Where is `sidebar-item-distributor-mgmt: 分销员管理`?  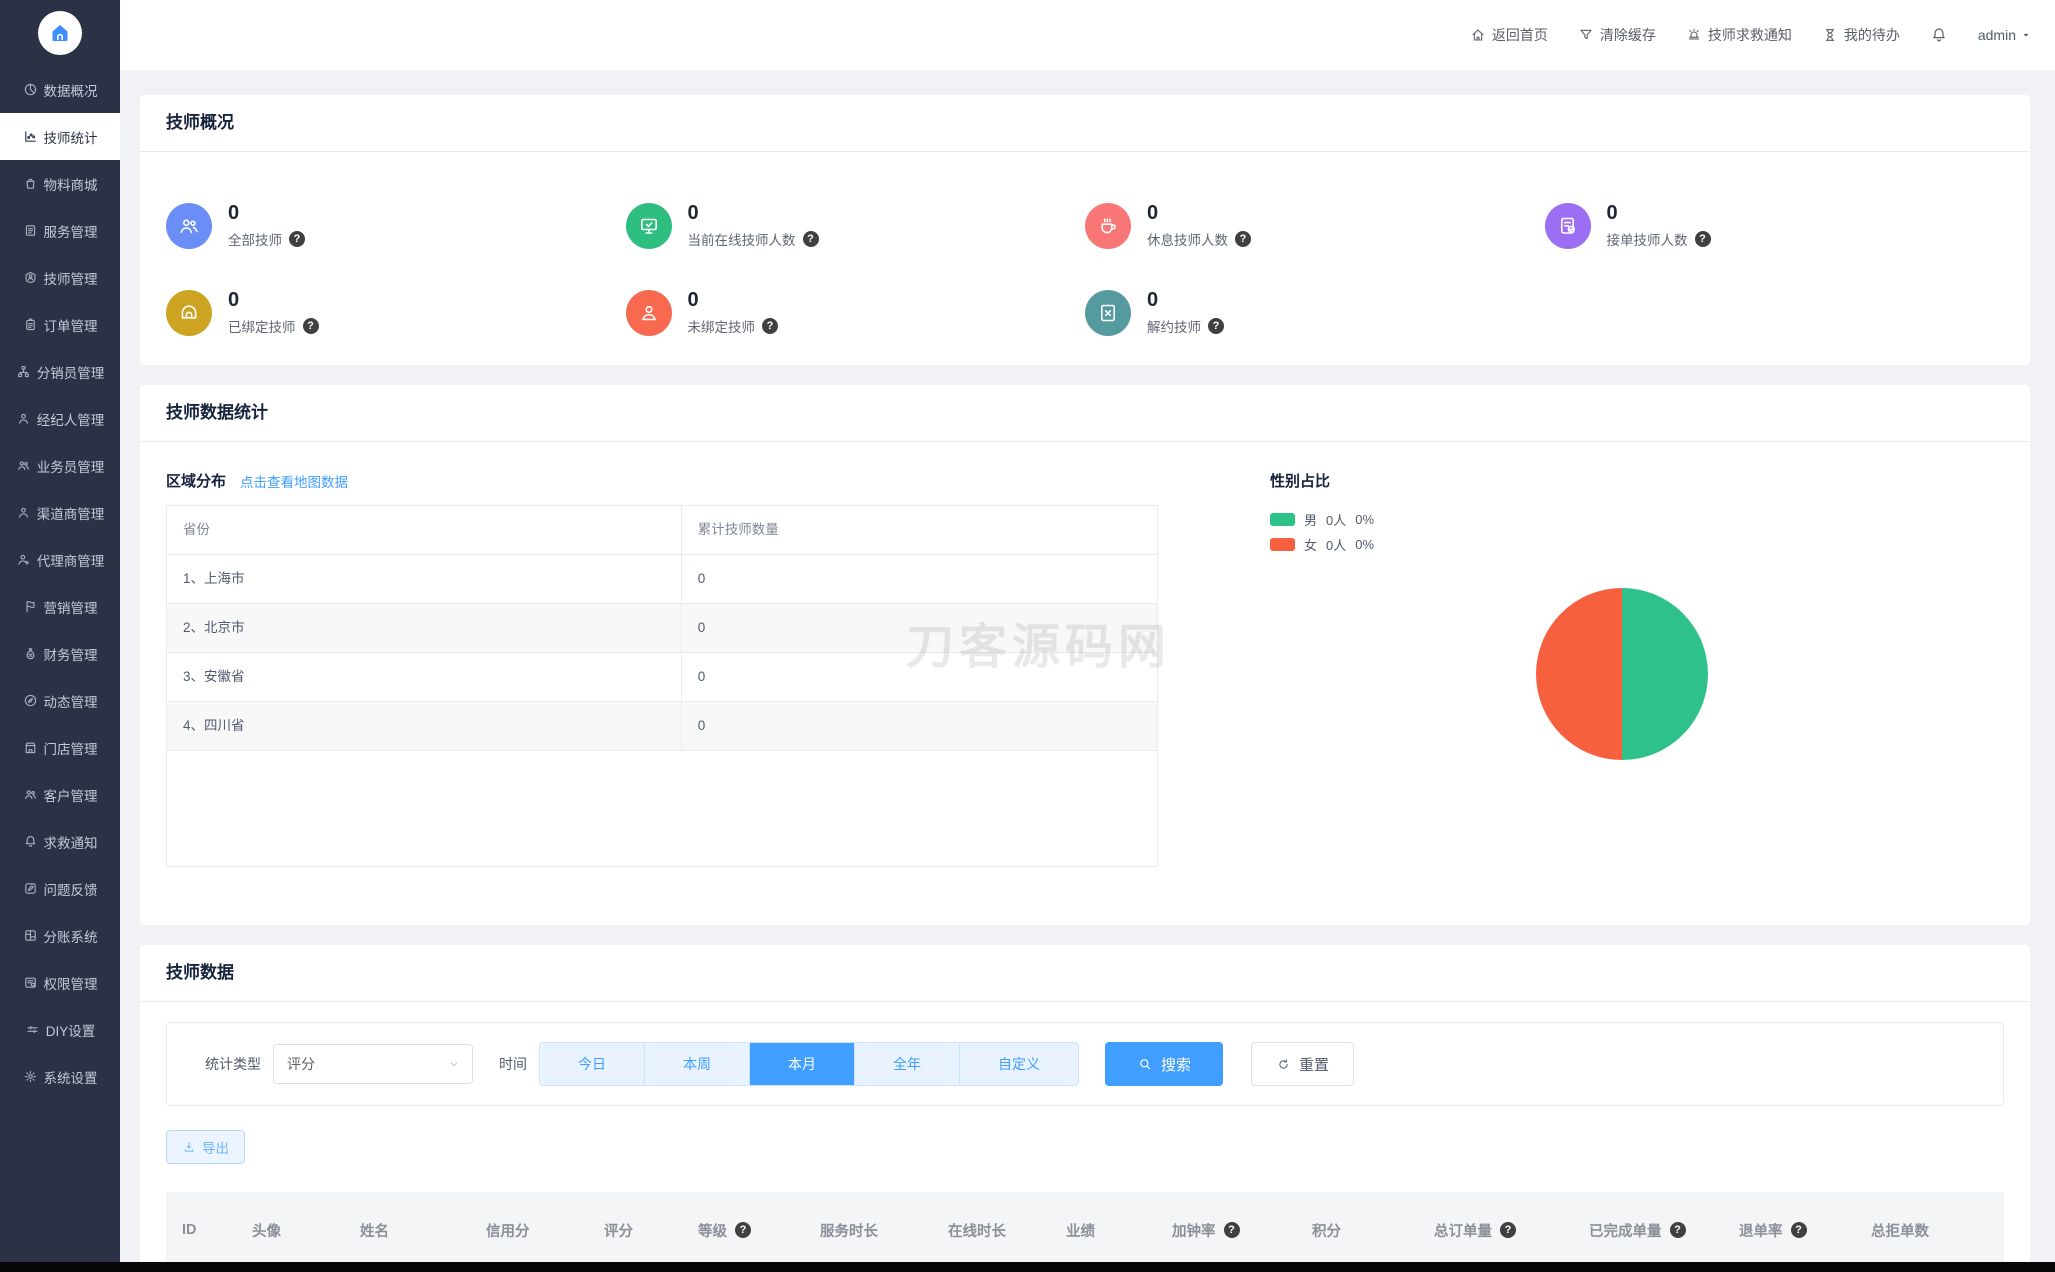 sidebar-item-distributor-mgmt: 分销员管理 is located at coordinates (60, 371).